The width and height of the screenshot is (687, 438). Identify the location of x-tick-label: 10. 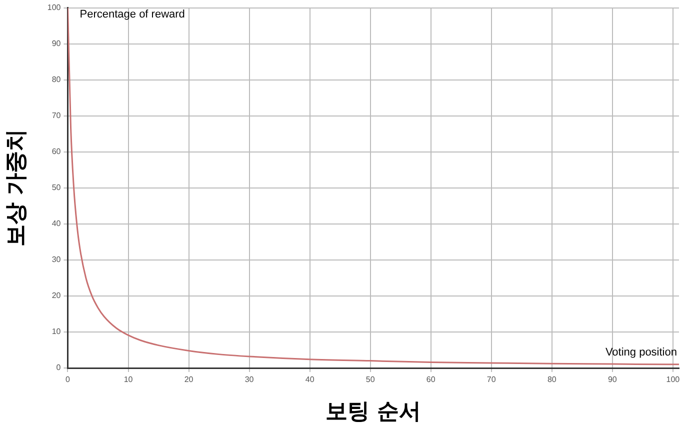
(129, 379).